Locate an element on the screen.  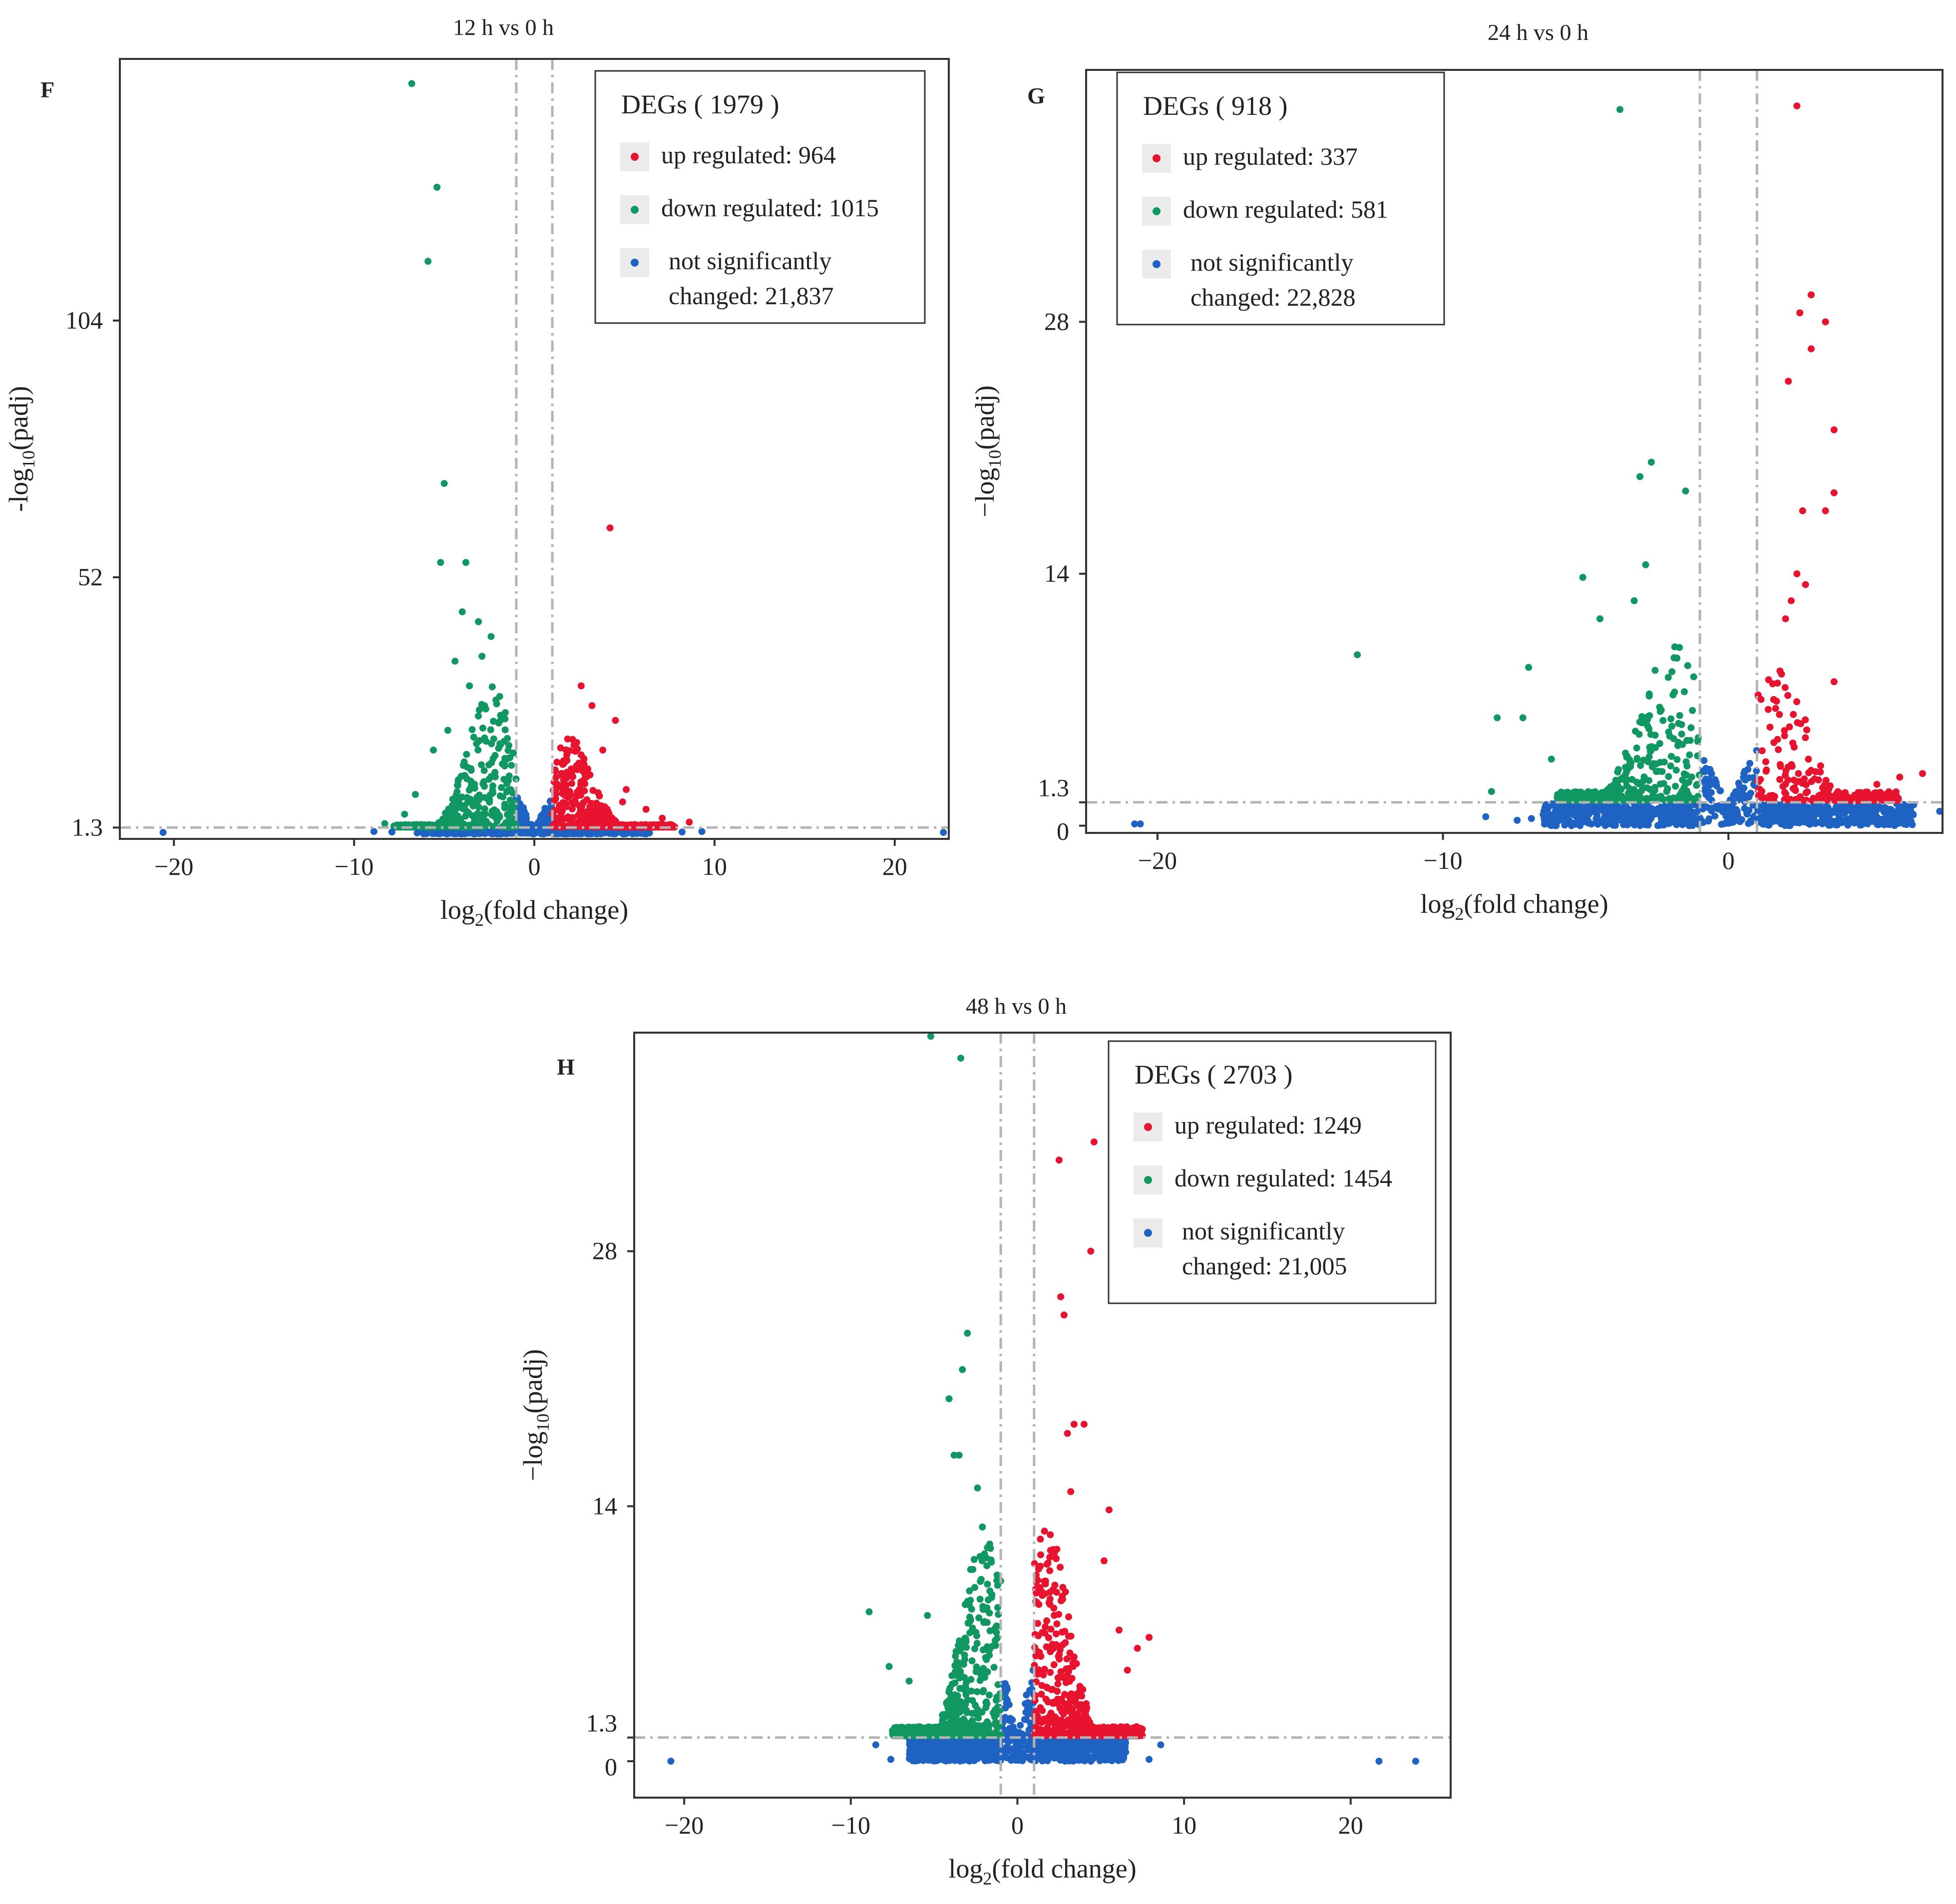
y-tick-label: 14 is located at coordinates (1056, 573).